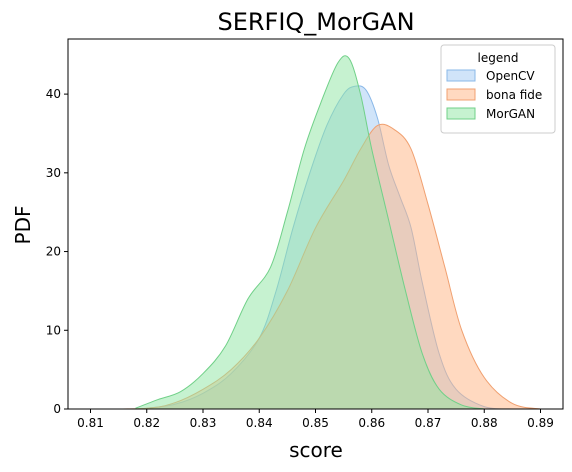 The height and width of the screenshot is (472, 572). Describe the element at coordinates (53, 173) in the screenshot. I see `y-tick-label: 30` at that location.